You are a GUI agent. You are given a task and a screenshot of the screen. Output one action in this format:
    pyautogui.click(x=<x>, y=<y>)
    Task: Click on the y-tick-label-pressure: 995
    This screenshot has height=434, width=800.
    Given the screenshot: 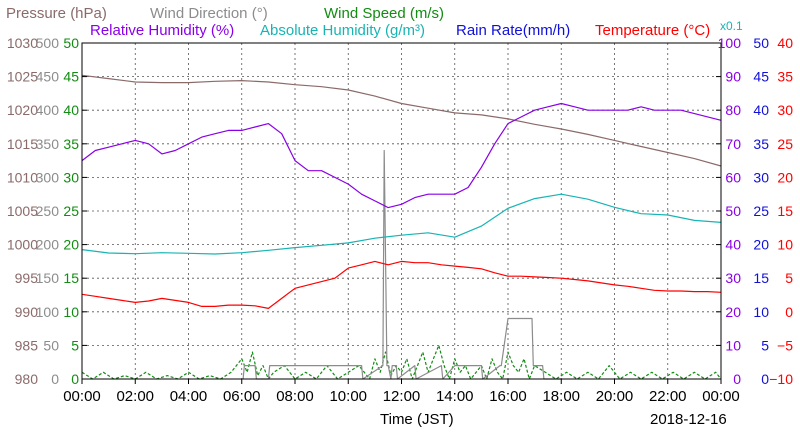 What is the action you would take?
    pyautogui.click(x=27, y=278)
    